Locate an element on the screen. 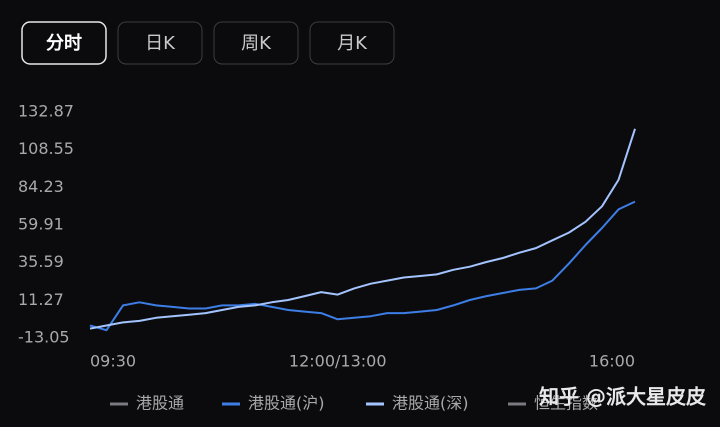  x-tick-label: 16:00 is located at coordinates (612, 361).